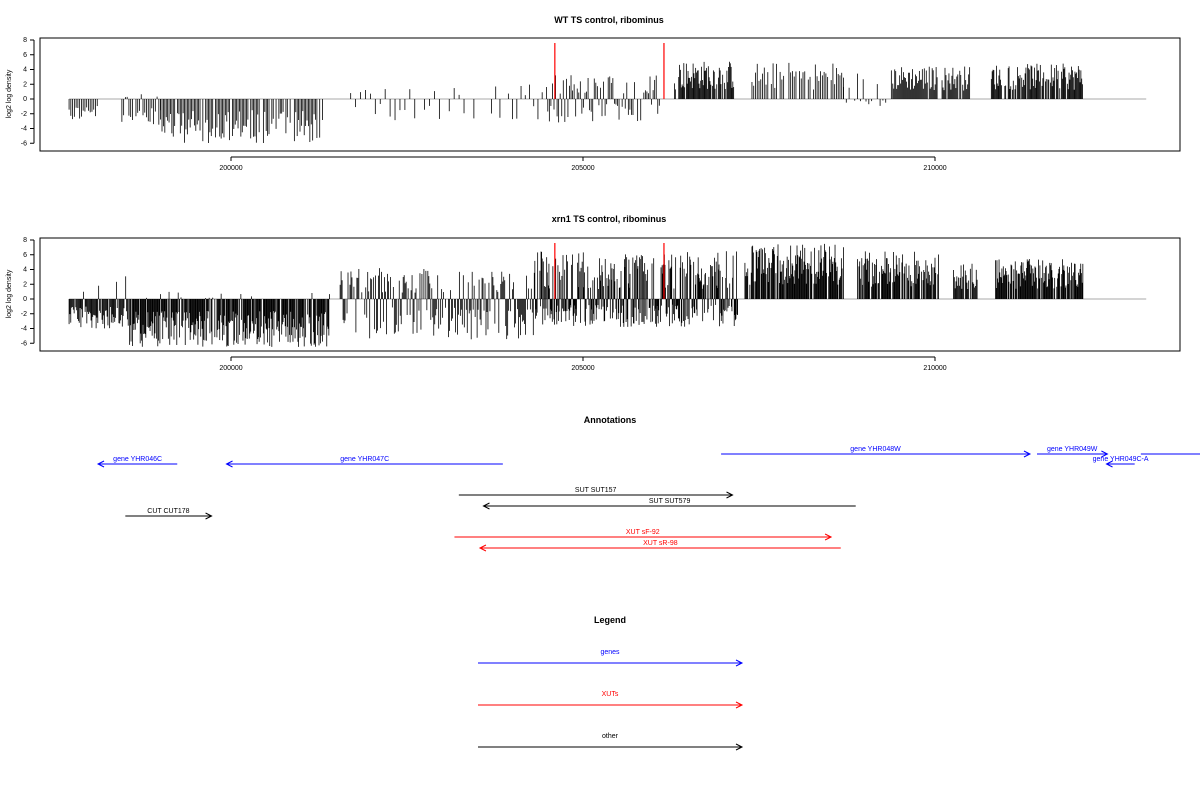 The image size is (1200, 800). Describe the element at coordinates (24, 143) in the screenshot. I see `wt-y-tick-label: -6` at that location.